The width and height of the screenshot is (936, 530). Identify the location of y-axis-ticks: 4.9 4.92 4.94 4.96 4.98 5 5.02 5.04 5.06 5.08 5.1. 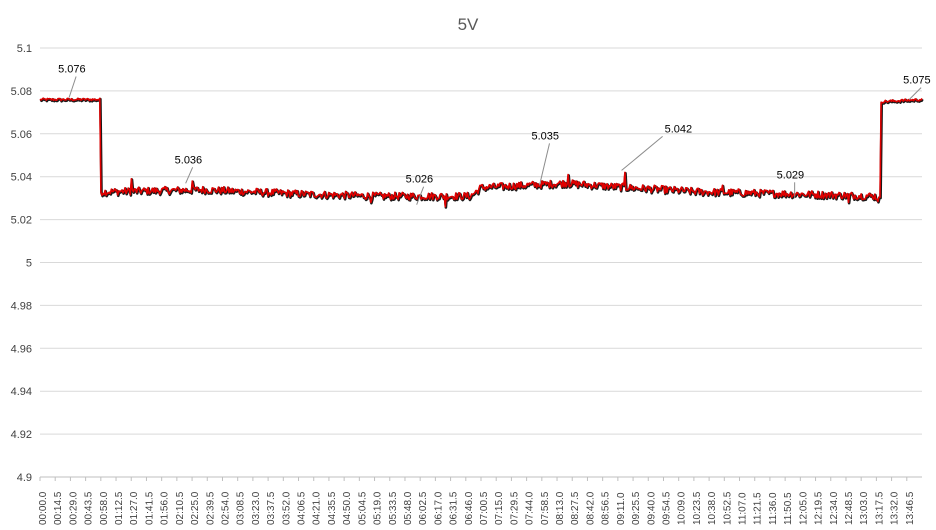
(21, 263).